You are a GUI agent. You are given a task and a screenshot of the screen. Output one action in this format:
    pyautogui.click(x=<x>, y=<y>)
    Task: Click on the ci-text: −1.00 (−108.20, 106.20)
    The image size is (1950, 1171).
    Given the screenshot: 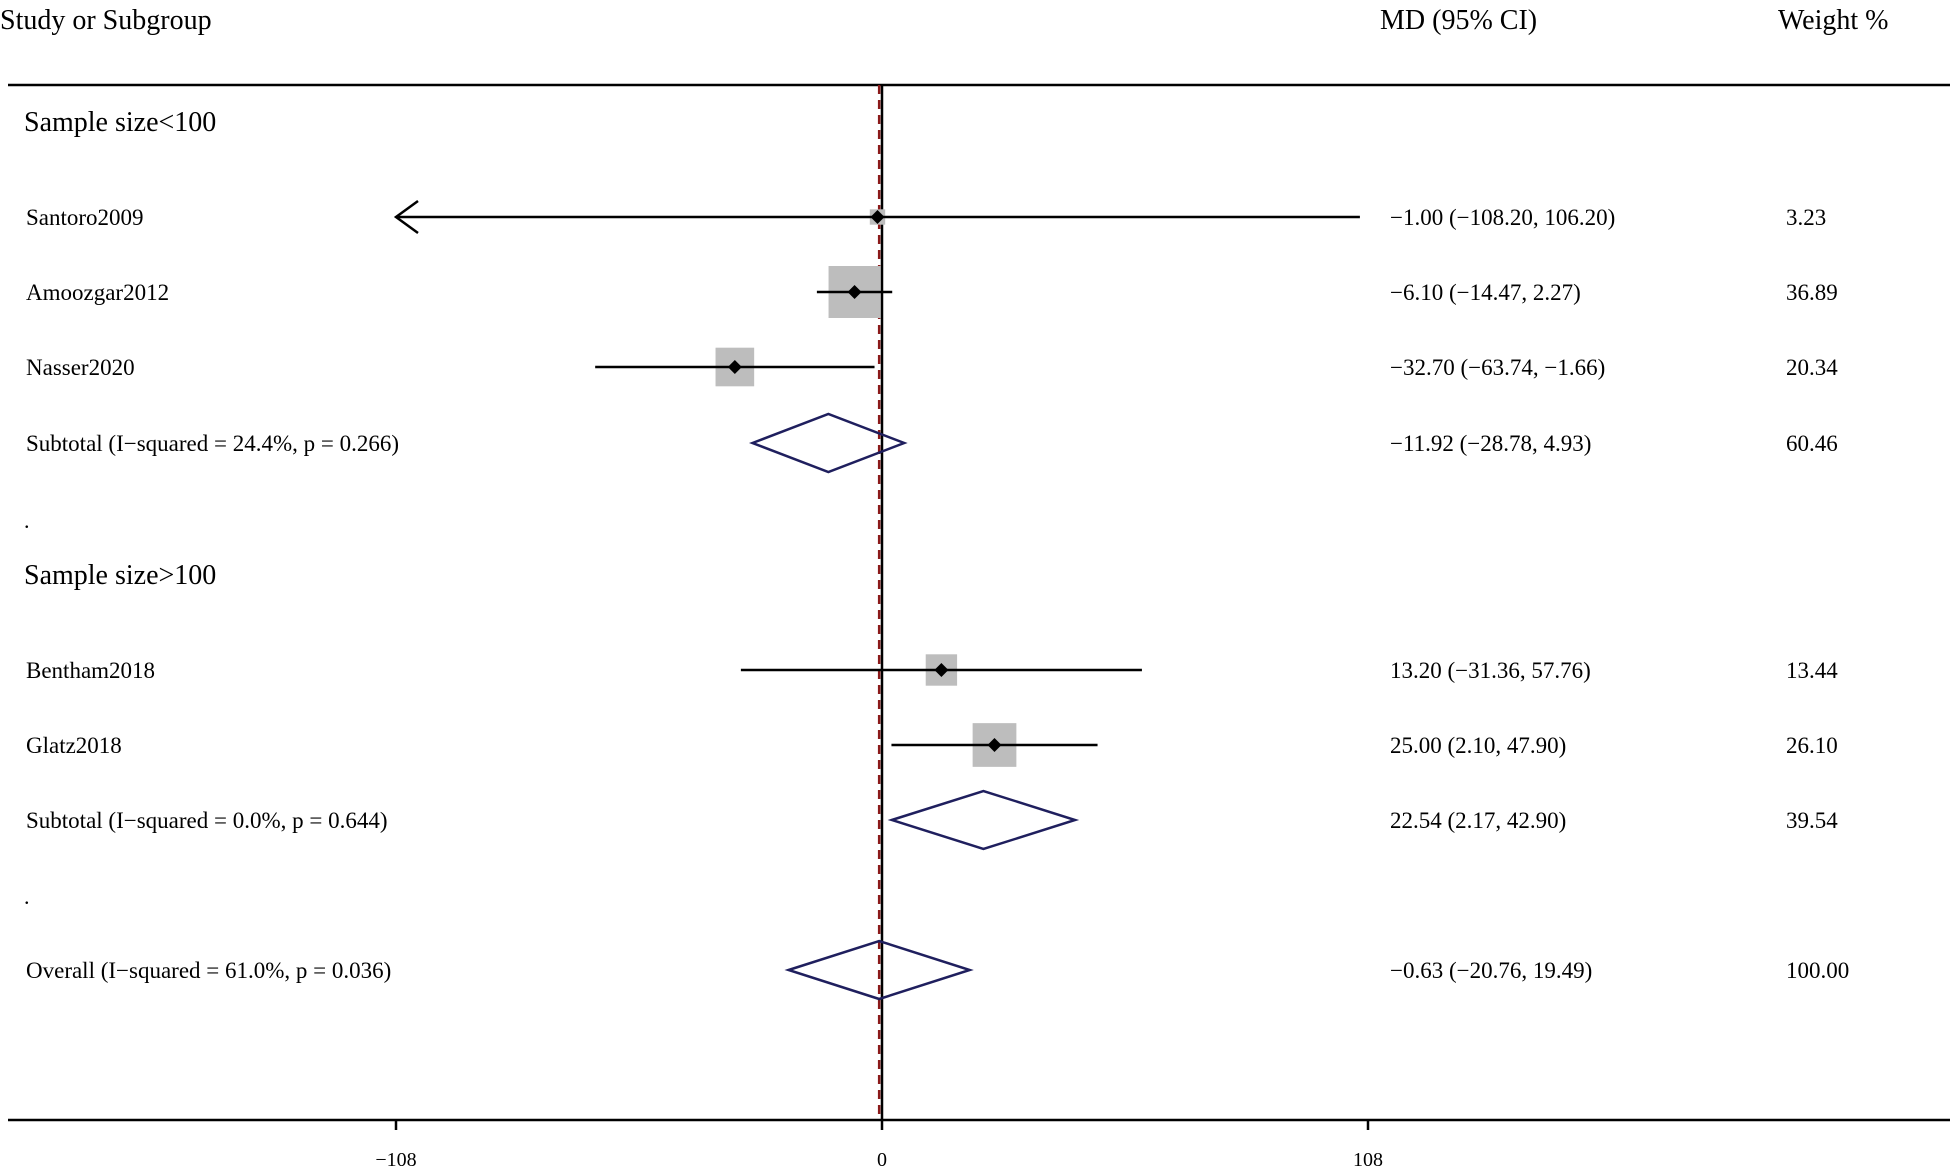 What is the action you would take?
    pyautogui.click(x=1502, y=217)
    